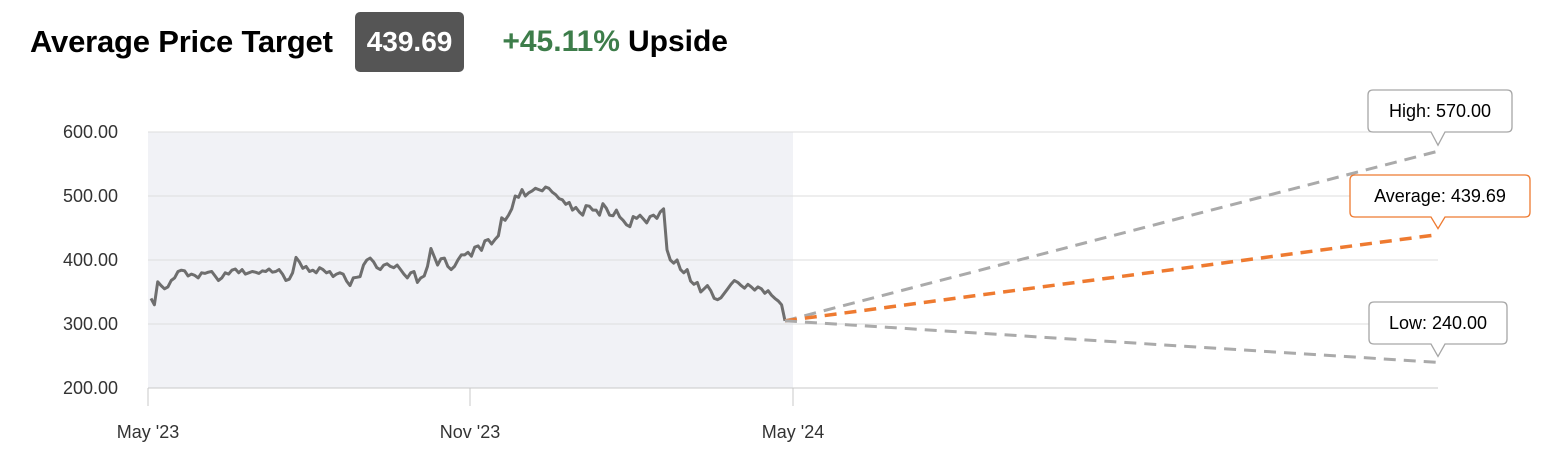 The height and width of the screenshot is (476, 1551). What do you see at coordinates (1111, 341) in the screenshot?
I see `low-forecast-line` at bounding box center [1111, 341].